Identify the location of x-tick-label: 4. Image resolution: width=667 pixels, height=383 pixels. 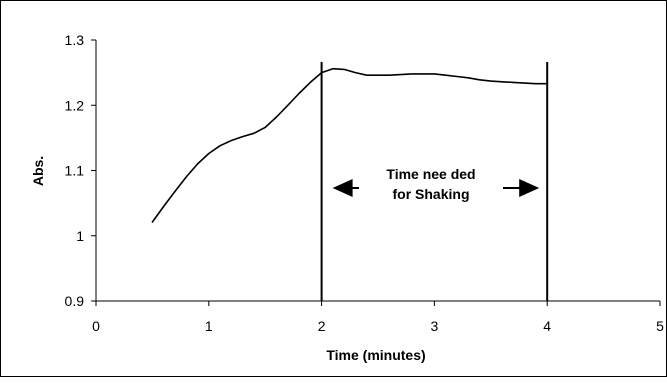
(547, 326).